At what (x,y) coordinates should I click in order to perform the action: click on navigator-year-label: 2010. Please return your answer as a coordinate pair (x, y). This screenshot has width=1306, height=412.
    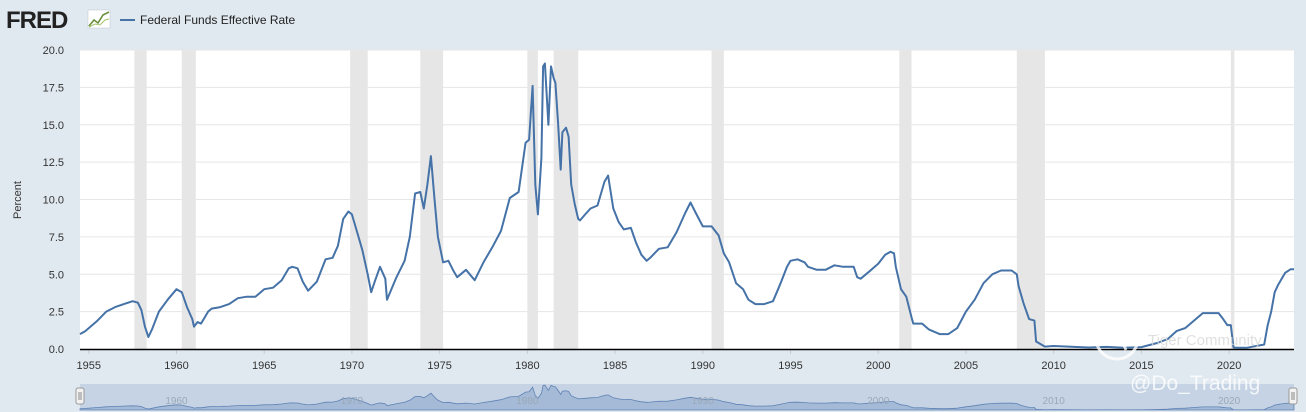
    Looking at the image, I should click on (1054, 401).